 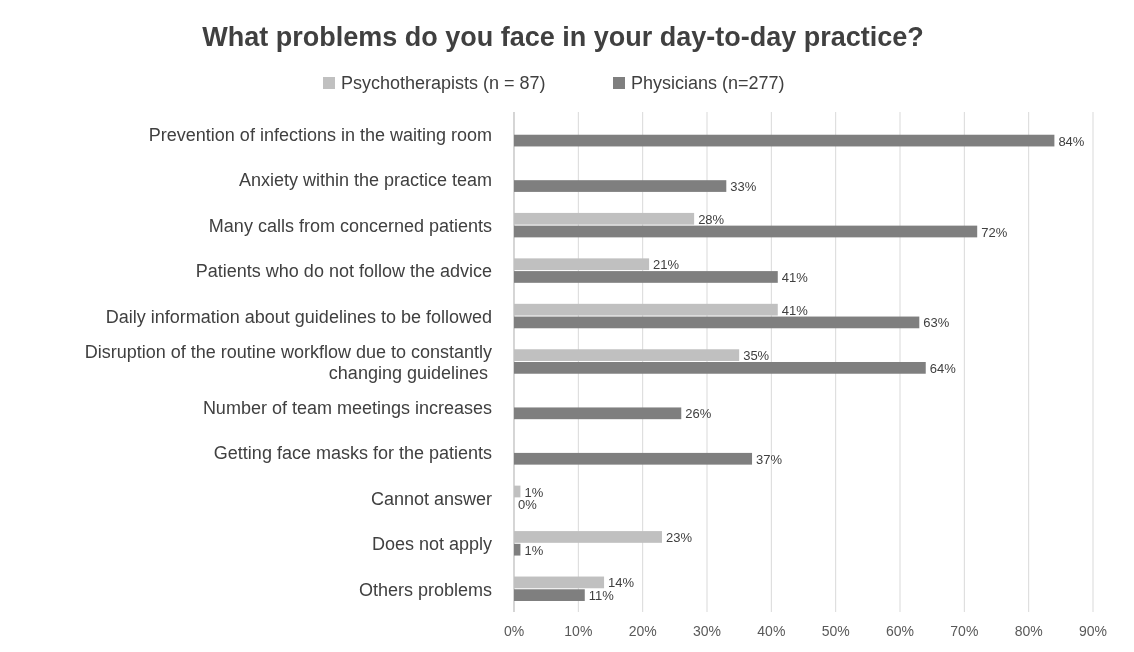 I want to click on y-tick-label: Number of team meetings increases, so click(x=347, y=407).